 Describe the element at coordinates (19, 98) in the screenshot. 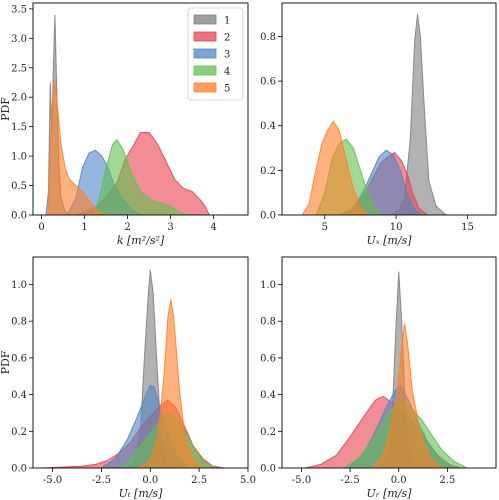

I see `y-tick-label: 2.0` at that location.